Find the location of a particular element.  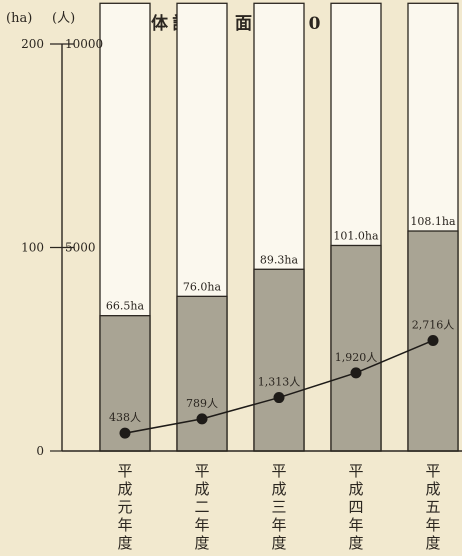

right-tick-label: 5000 is located at coordinates (80, 248).